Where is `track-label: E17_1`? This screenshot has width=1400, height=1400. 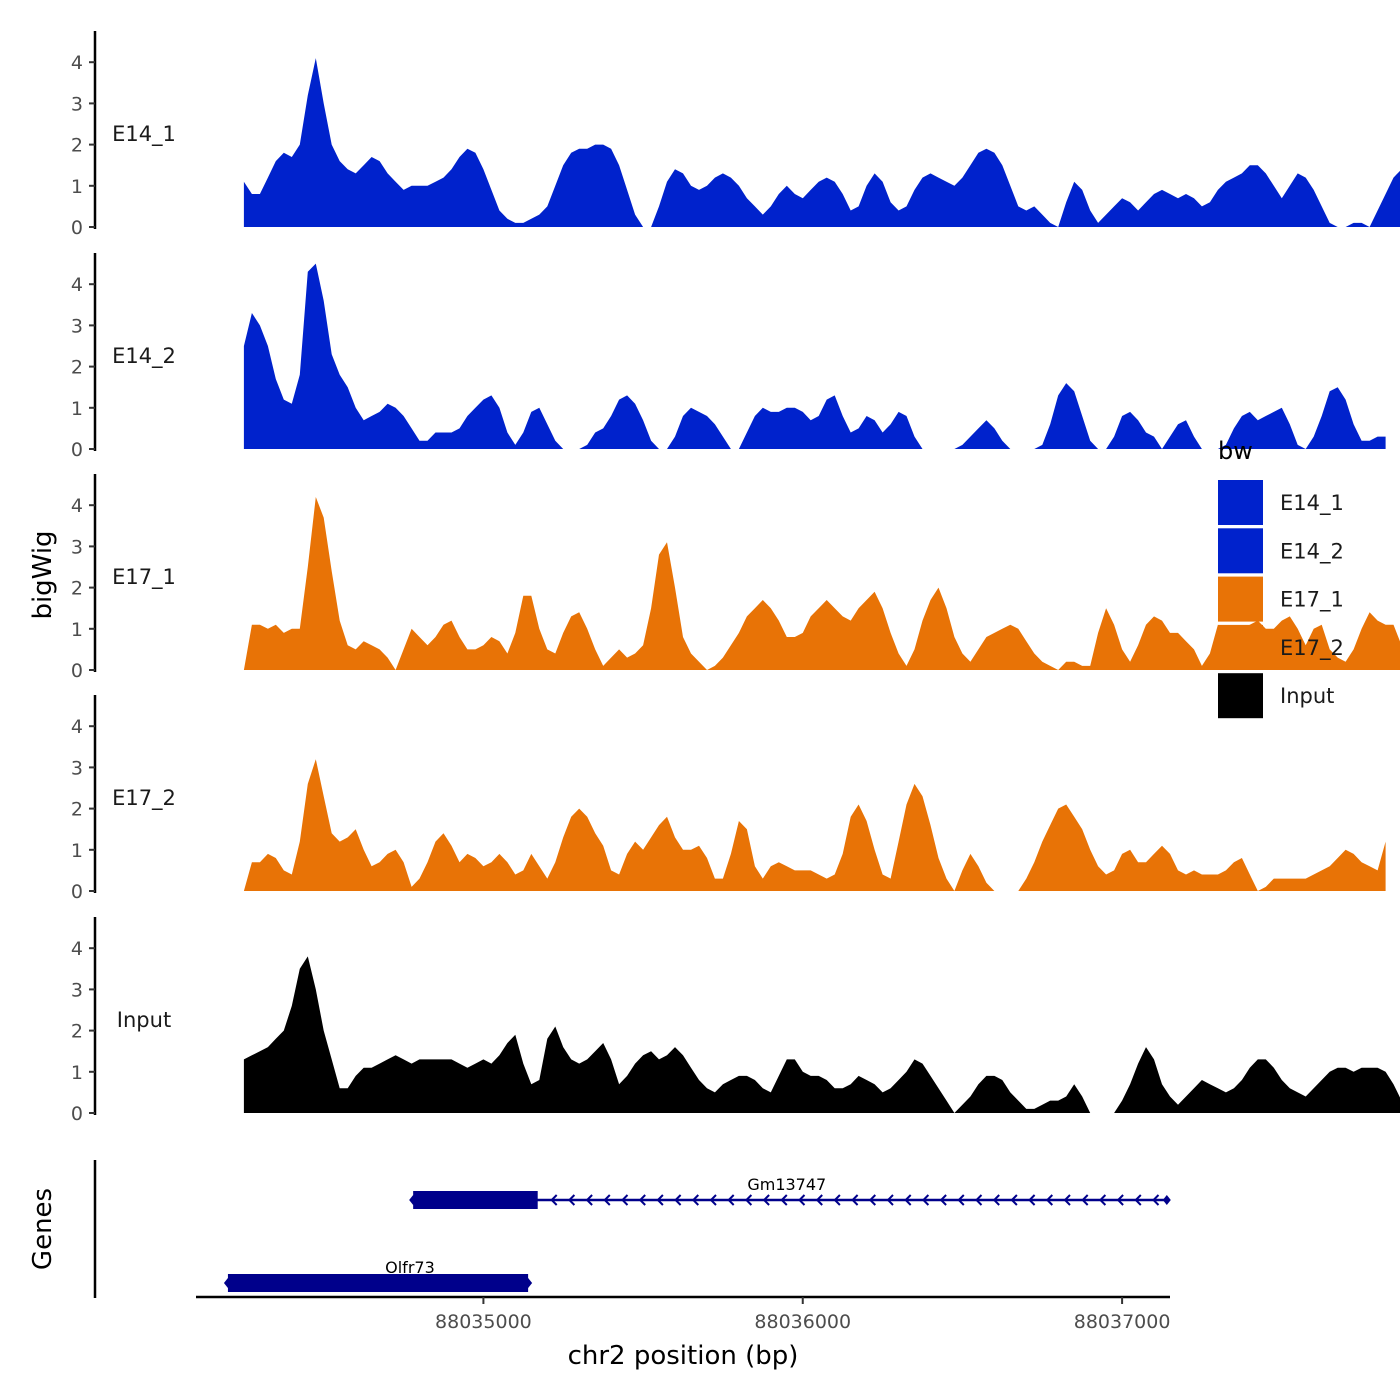
track-label: E17_1 is located at coordinates (144, 577).